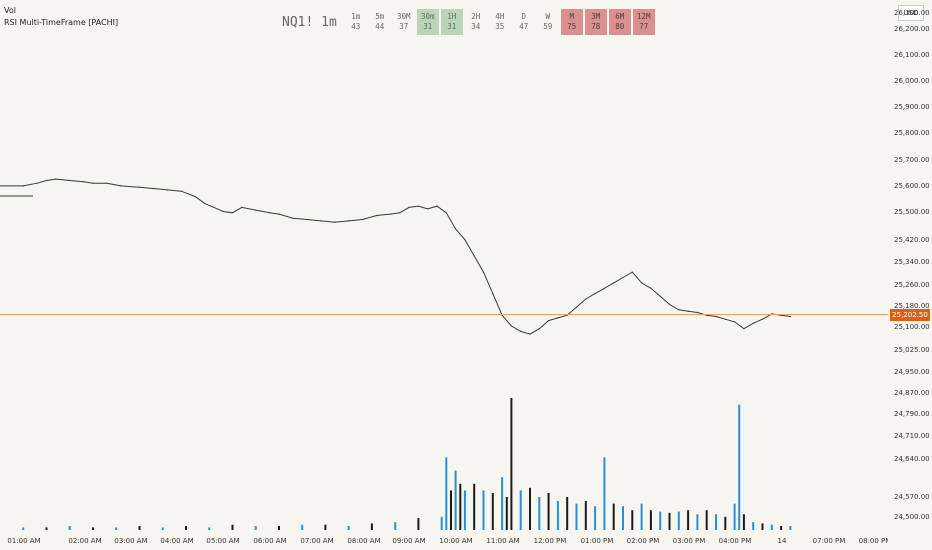 This screenshot has height=550, width=932. I want to click on rsi-value: 47, so click(524, 26).